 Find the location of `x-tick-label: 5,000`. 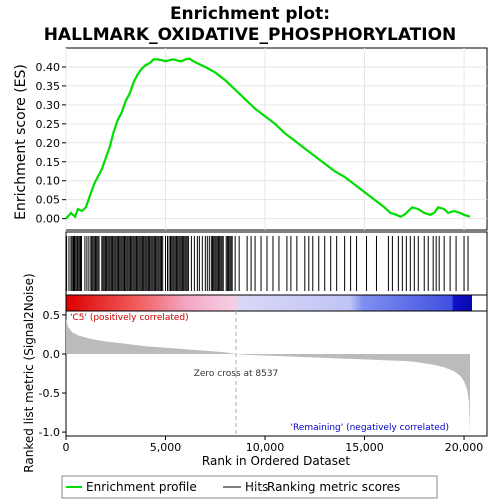

x-tick-label: 5,000 is located at coordinates (166, 447).